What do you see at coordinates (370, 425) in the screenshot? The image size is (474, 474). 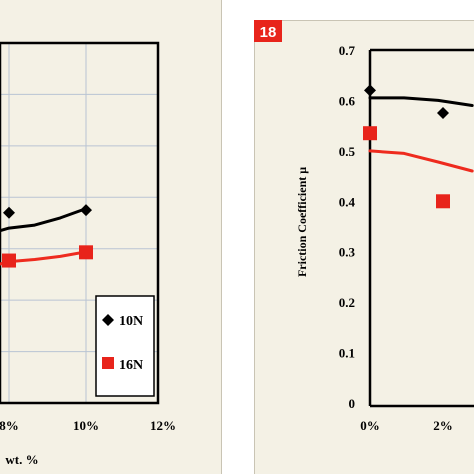 I see `right-x-tick-label: 0%` at bounding box center [370, 425].